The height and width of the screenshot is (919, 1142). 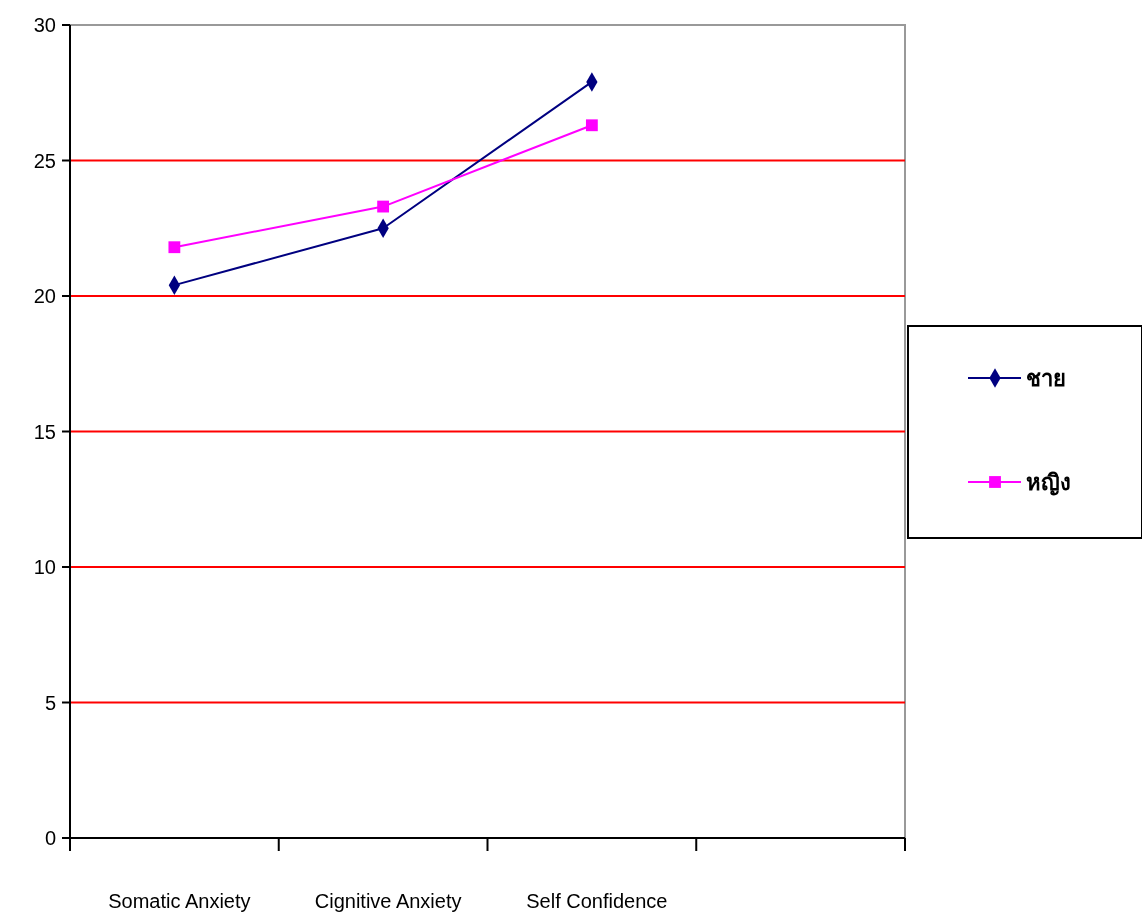 What do you see at coordinates (179, 901) in the screenshot?
I see `x-tick-label: Somatic Anxiety` at bounding box center [179, 901].